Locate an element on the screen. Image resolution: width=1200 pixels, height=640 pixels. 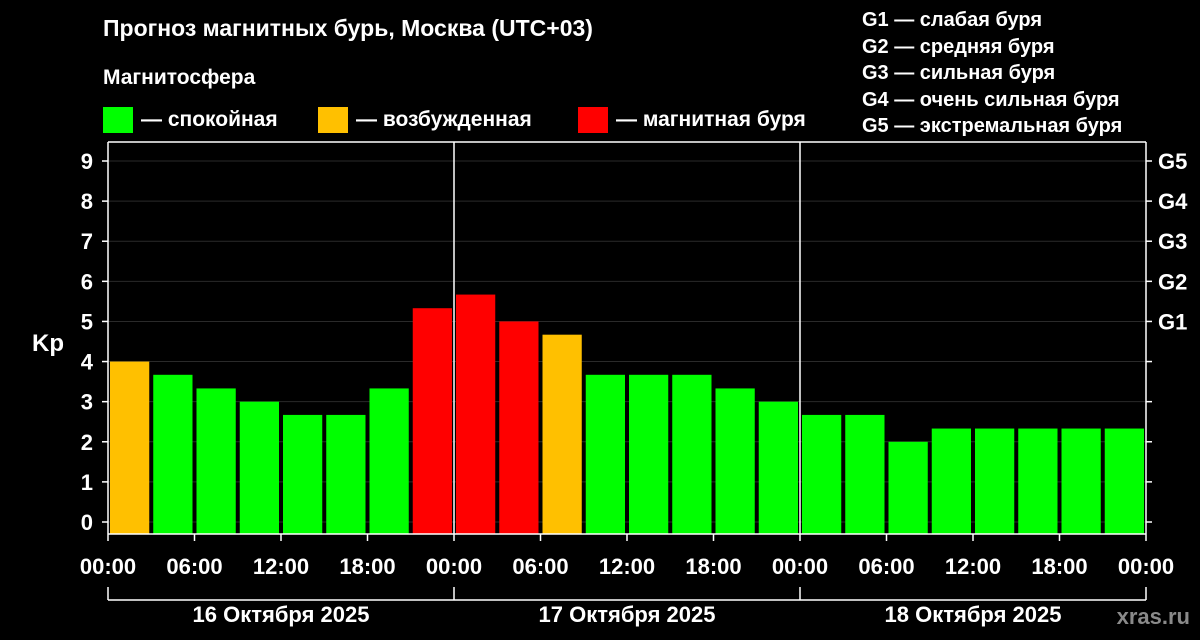
y-tick-label-5: 5 is located at coordinates (87, 321).